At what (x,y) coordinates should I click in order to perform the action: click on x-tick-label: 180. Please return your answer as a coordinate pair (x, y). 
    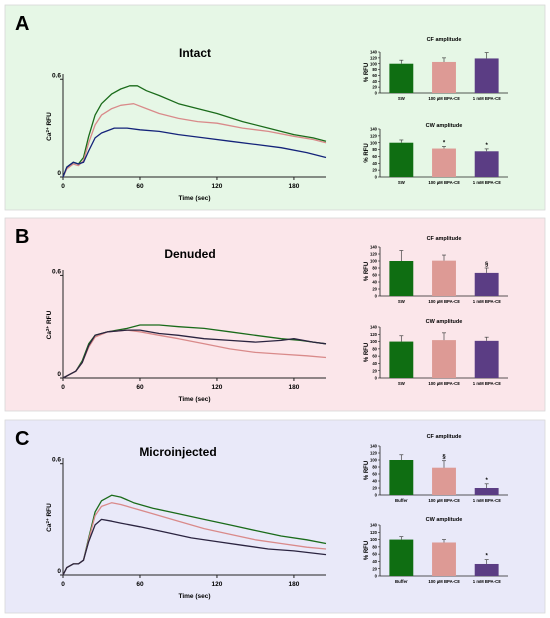
    Looking at the image, I should click on (293, 186).